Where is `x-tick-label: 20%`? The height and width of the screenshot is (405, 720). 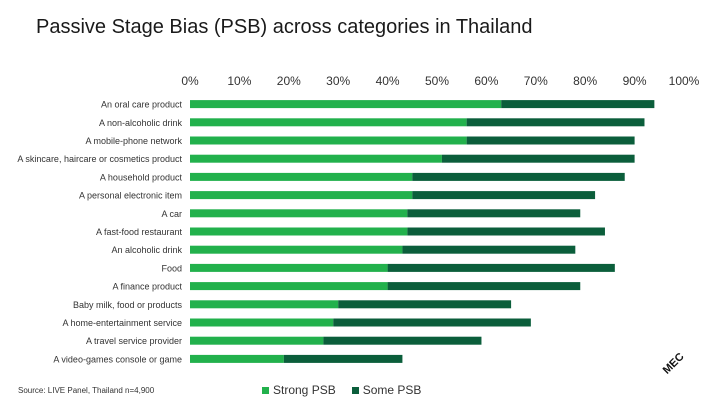
x-tick-label: 20% is located at coordinates (289, 81).